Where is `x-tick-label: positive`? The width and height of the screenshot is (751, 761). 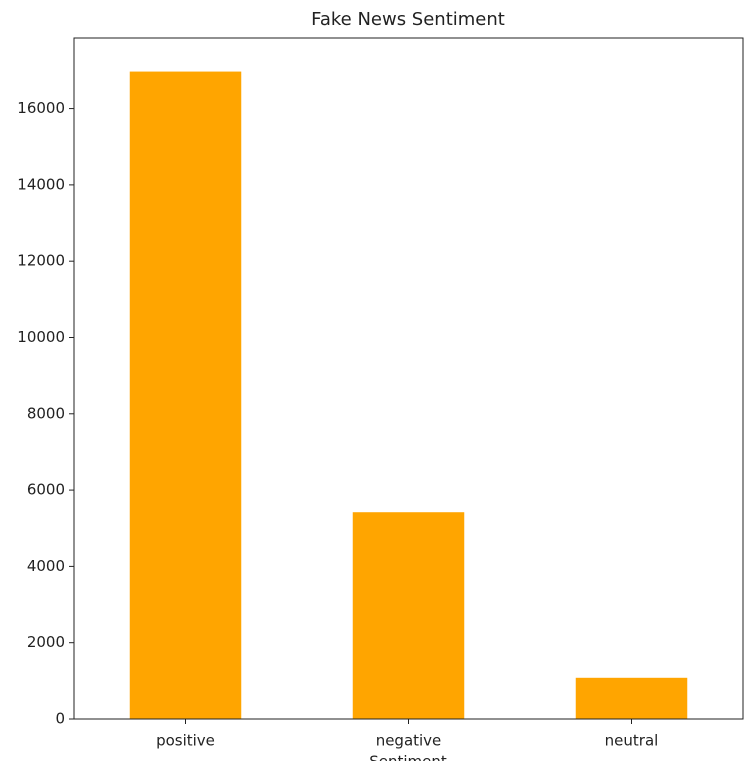
x-tick-label: positive is located at coordinates (185, 741).